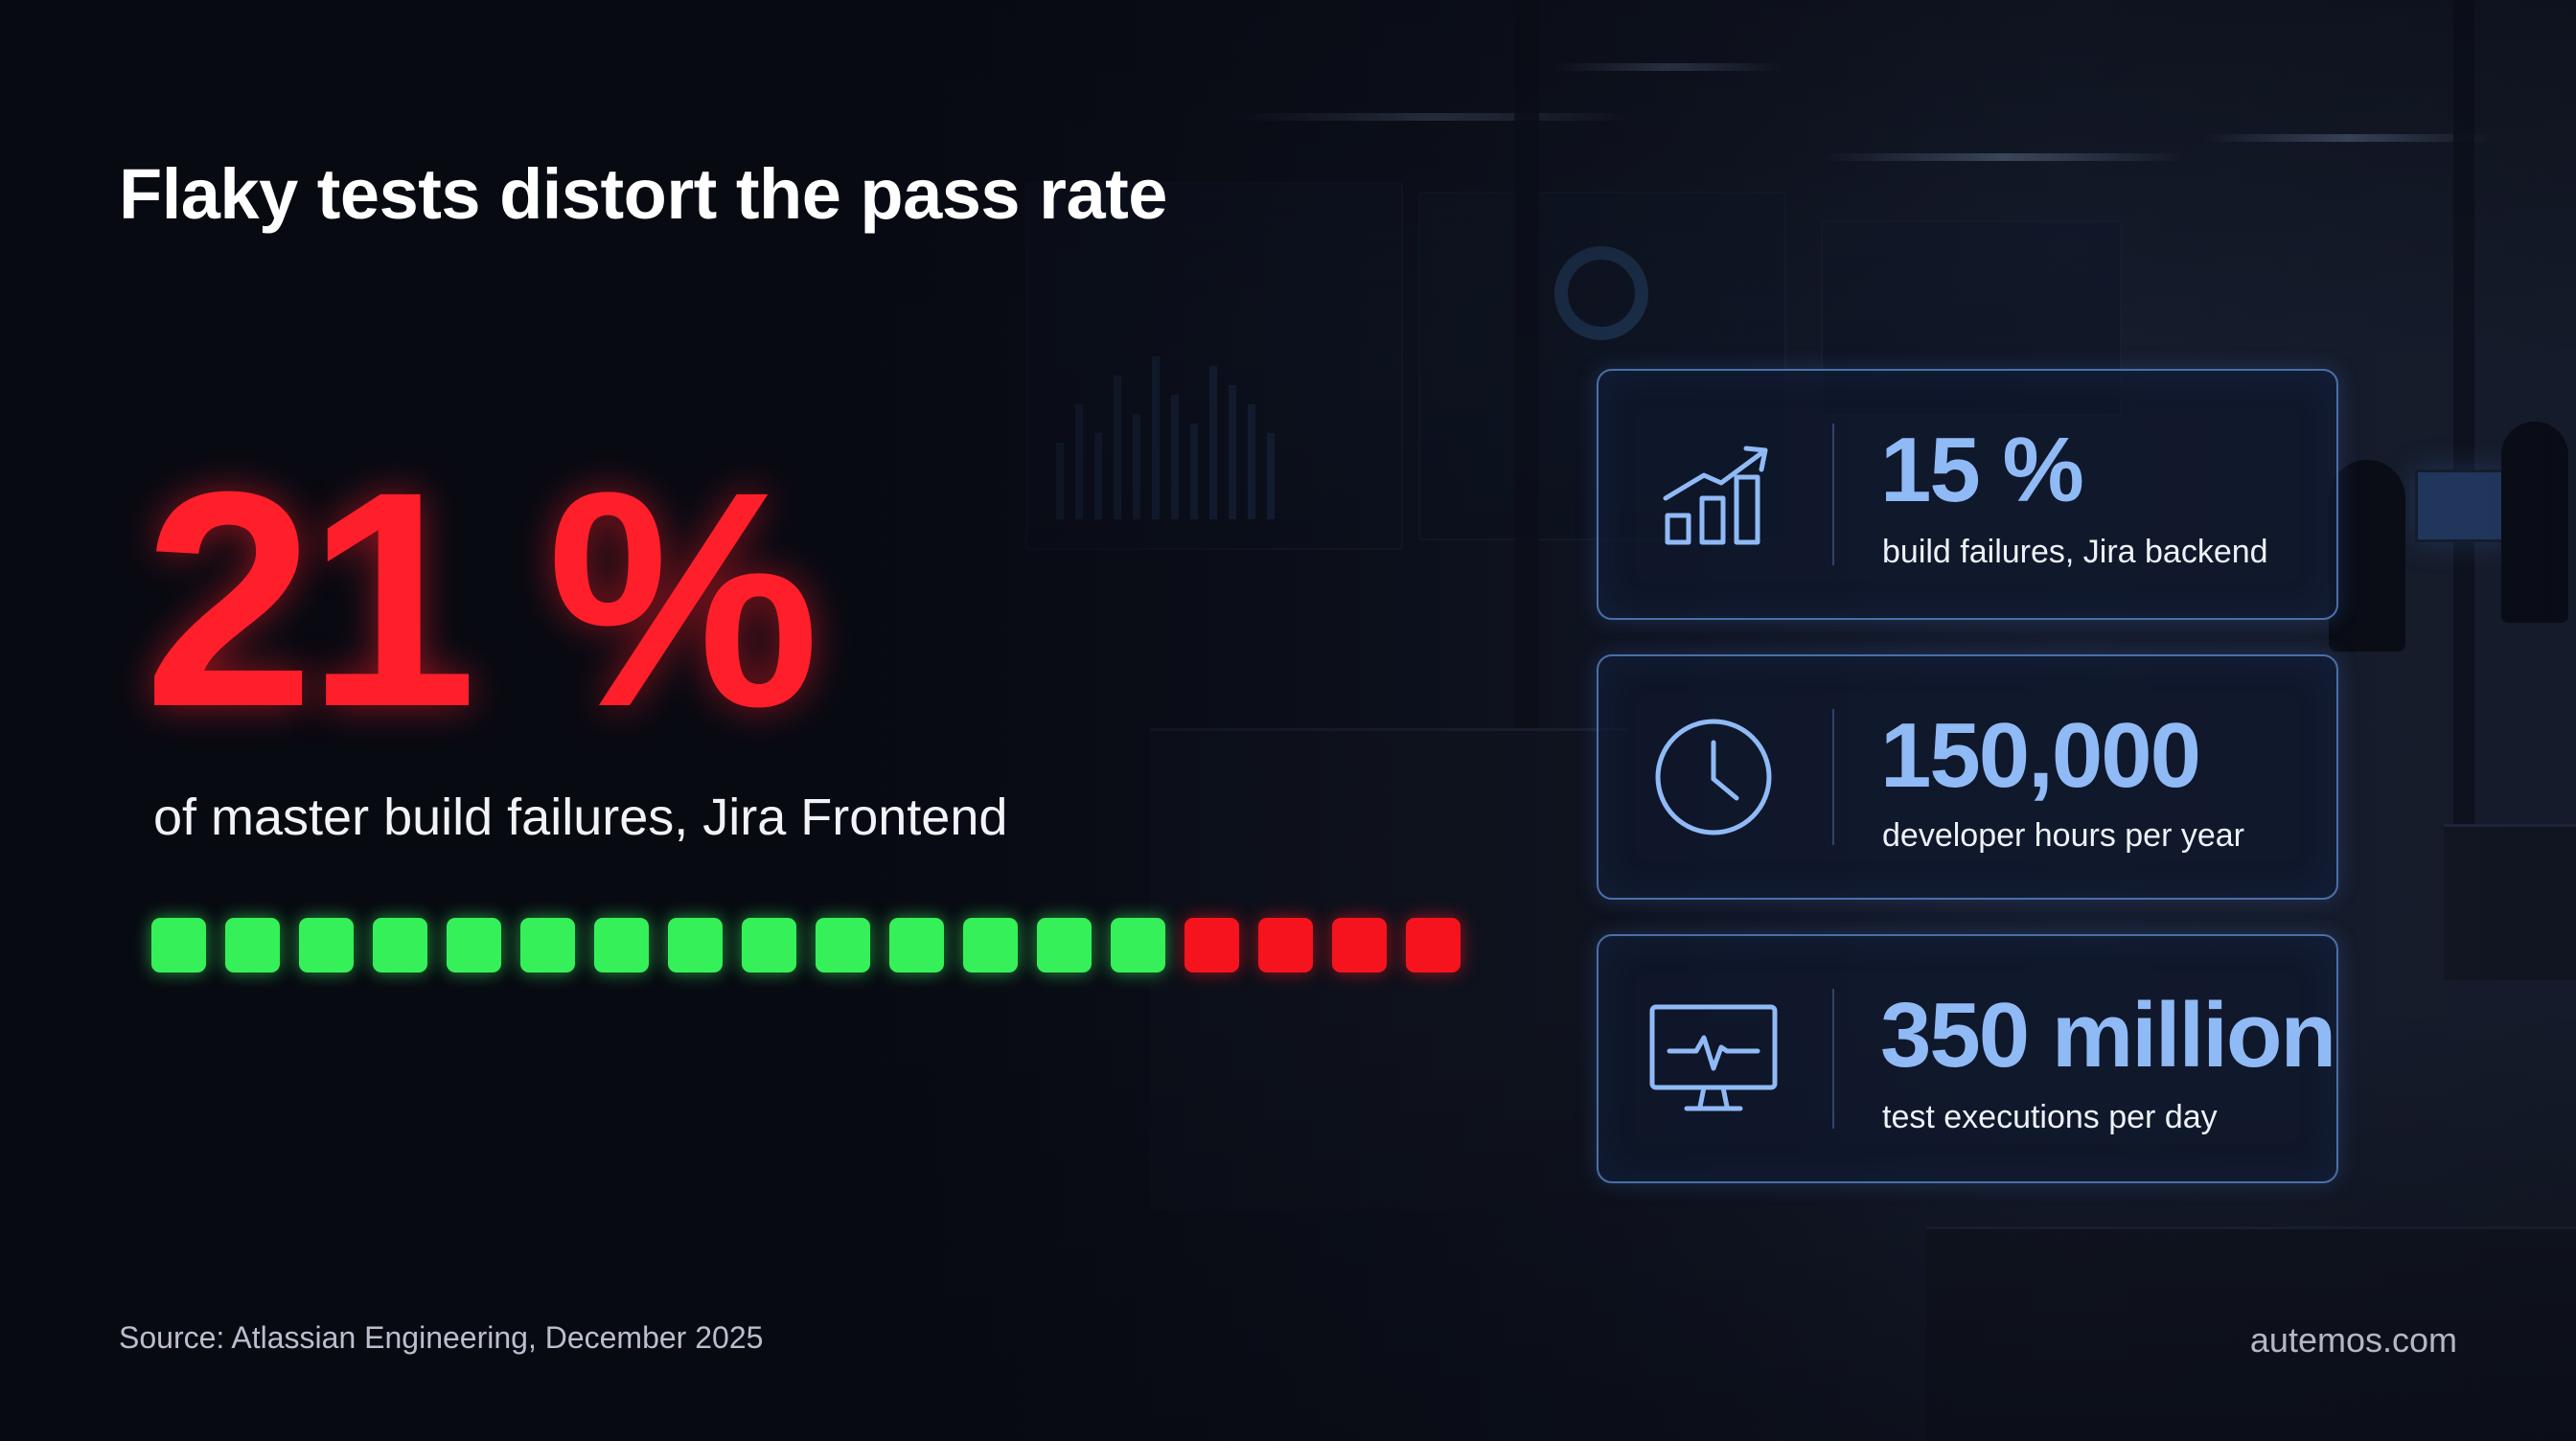  Describe the element at coordinates (805, 945) in the screenshot. I see `pass-fail-bar` at that location.